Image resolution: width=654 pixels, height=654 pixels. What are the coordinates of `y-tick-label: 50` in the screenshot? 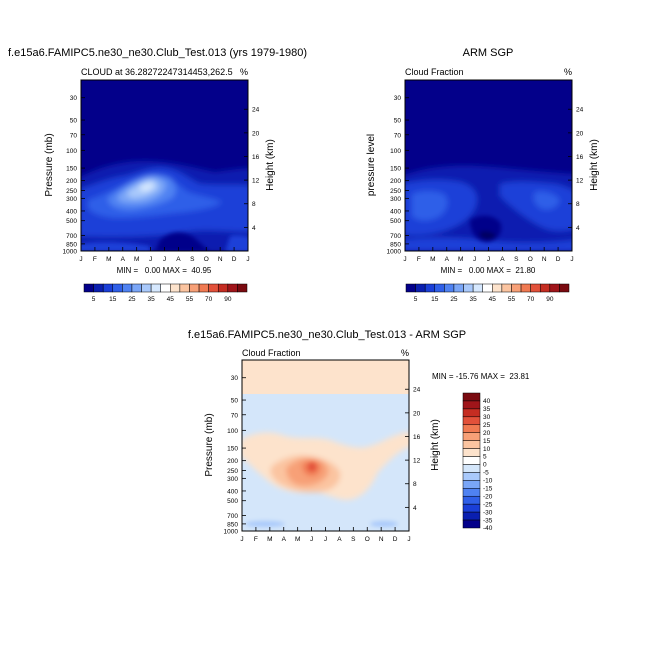 It's located at (398, 121).